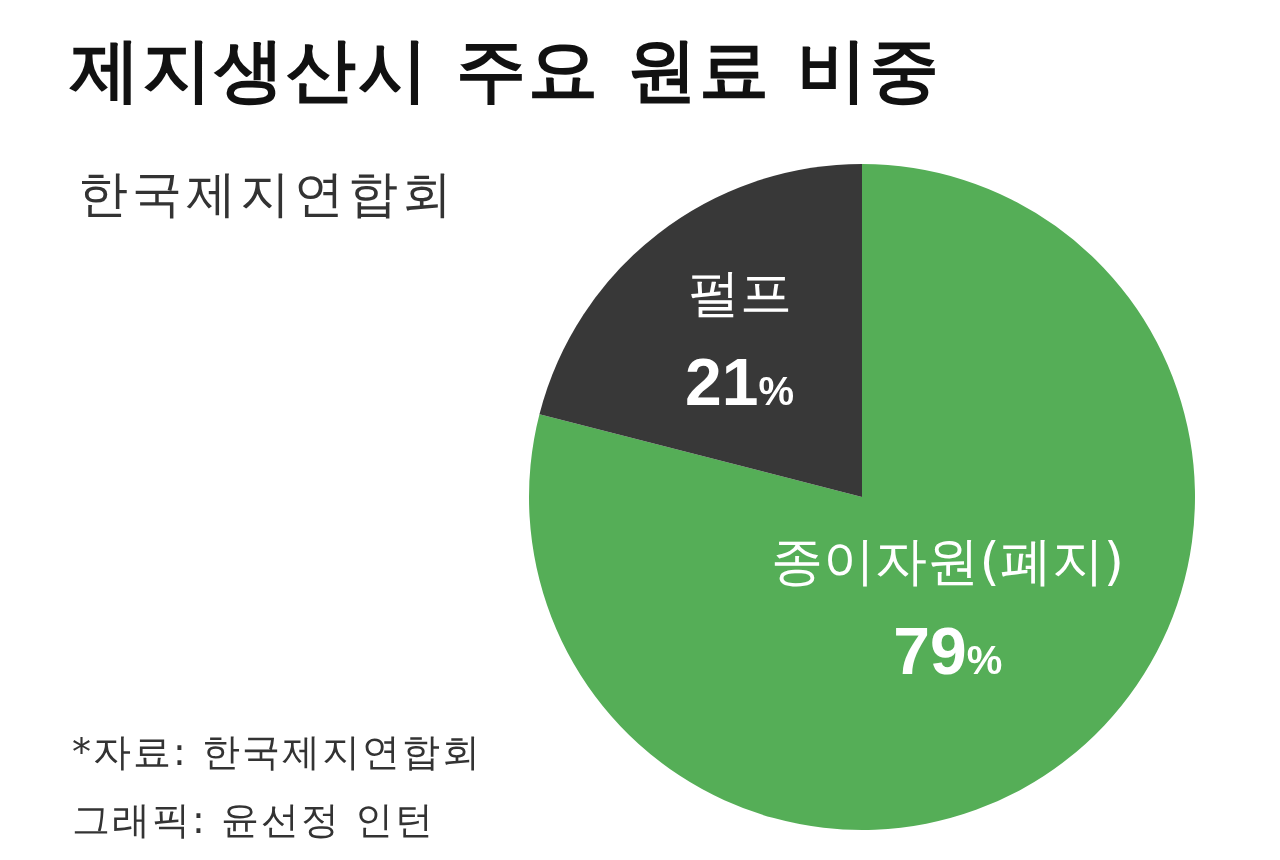  Describe the element at coordinates (948, 561) in the screenshot. I see `slice-label: 종이자원(폐지)` at that location.